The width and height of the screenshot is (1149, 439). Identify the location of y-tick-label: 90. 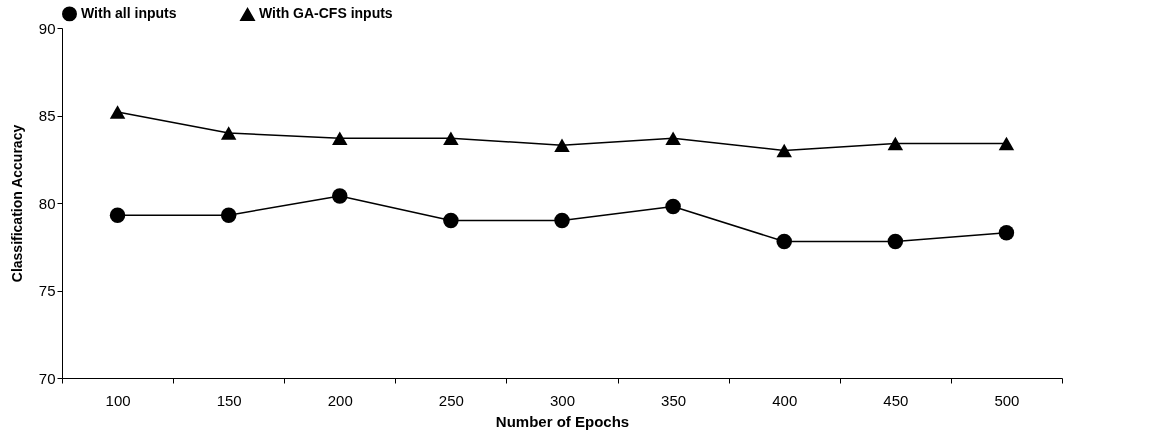
(47, 28).